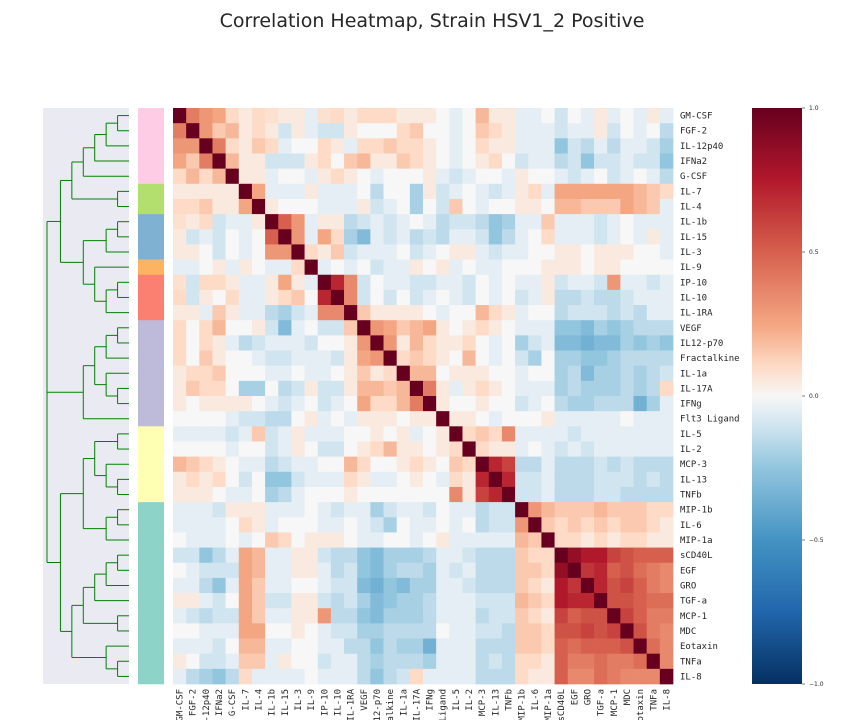  Describe the element at coordinates (299, 700) in the screenshot. I see `col-label-il-3: IL-3` at that location.